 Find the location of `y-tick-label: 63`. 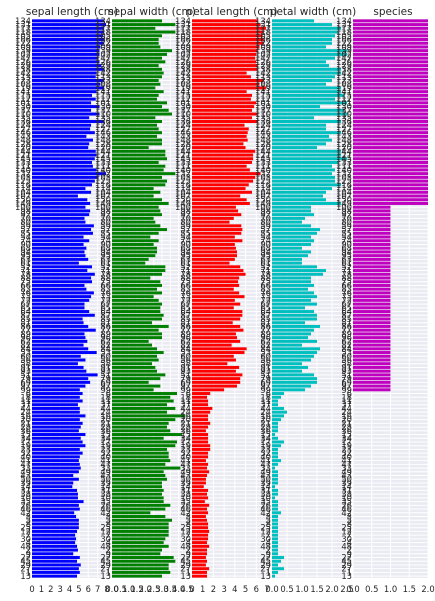

y-tick-label: 63 is located at coordinates (185, 259).